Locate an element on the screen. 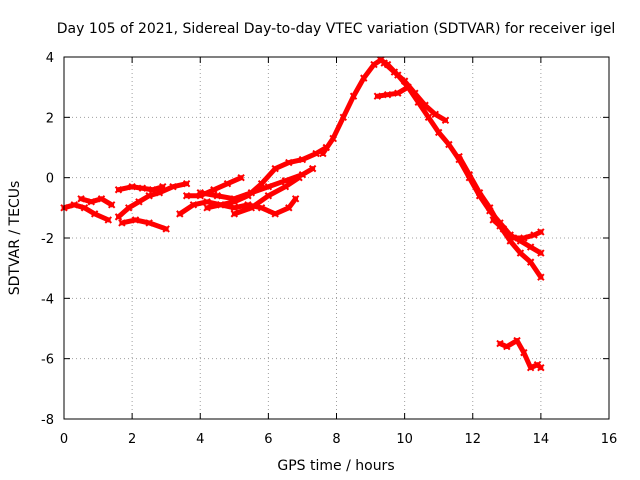 This screenshot has height=480, width=640. series-track-e is located at coordinates (144, 224).